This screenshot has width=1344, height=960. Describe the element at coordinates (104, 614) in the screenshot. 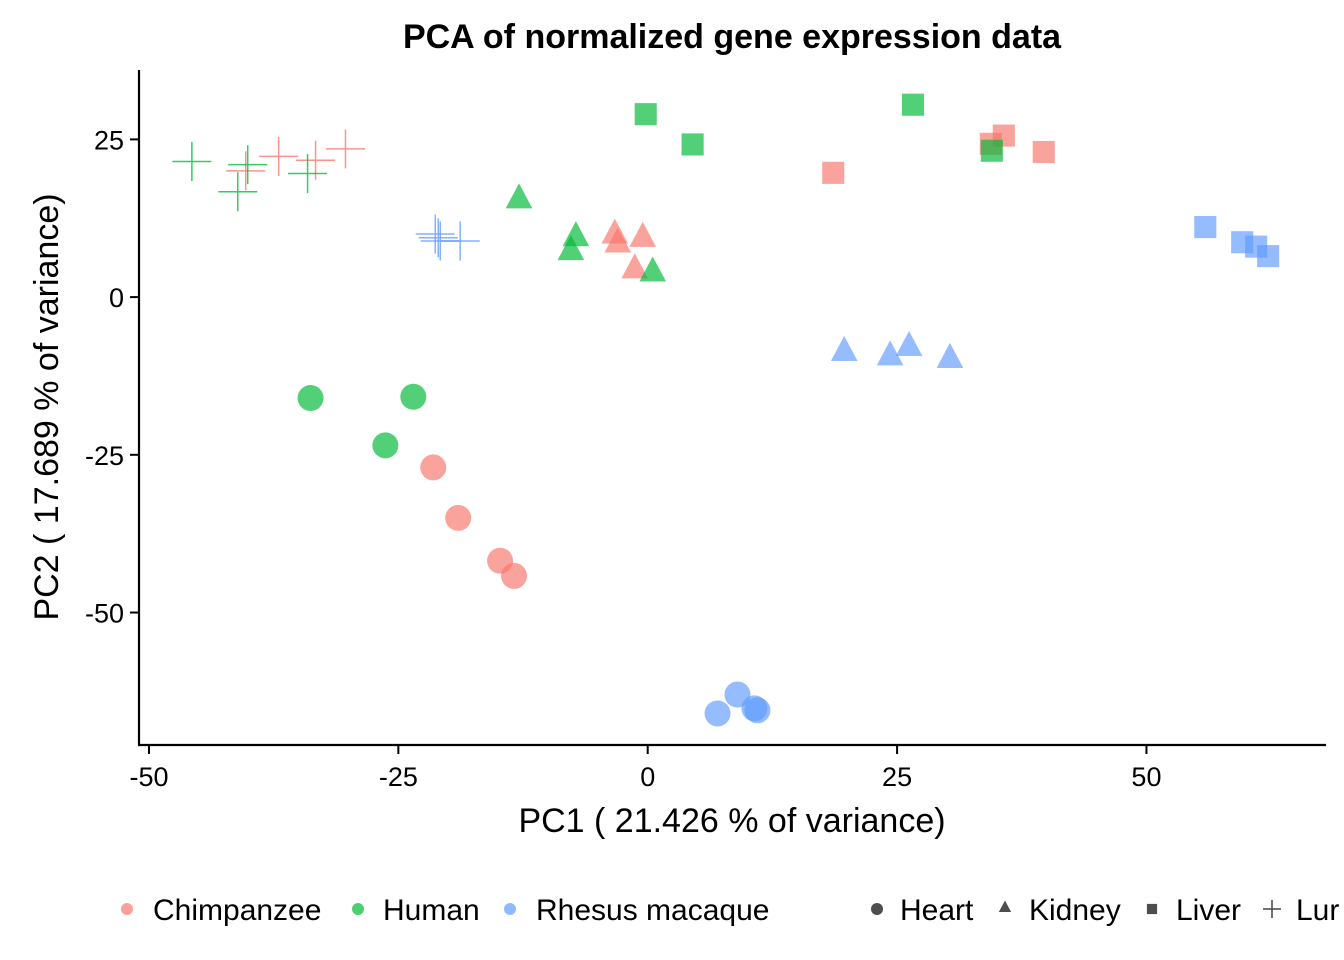

I see `y-tick-label: -50` at that location.